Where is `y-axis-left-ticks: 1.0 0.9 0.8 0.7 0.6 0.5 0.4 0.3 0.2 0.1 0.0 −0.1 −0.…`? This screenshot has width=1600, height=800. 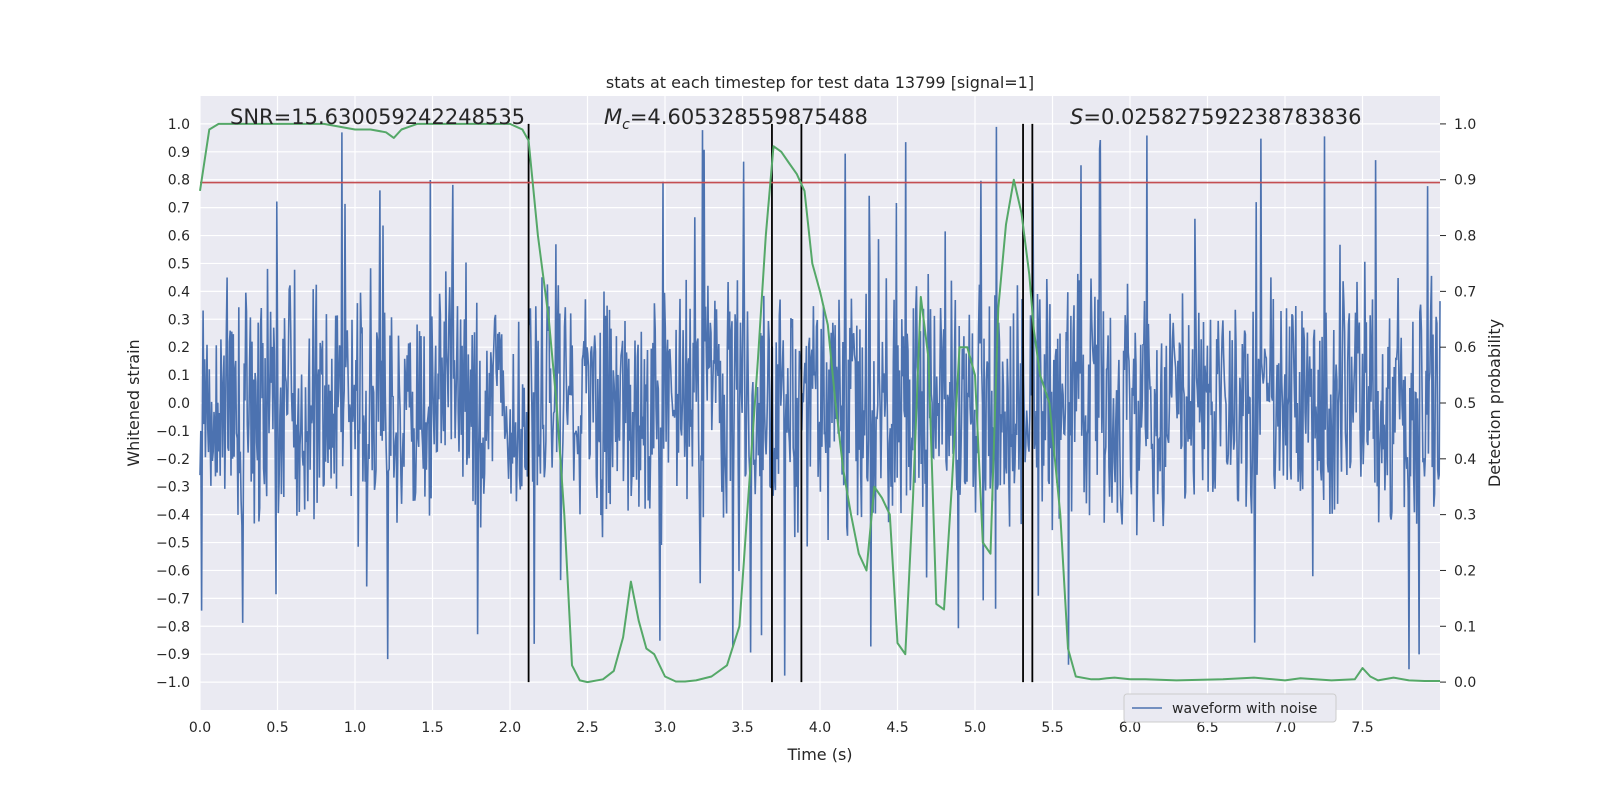
y-axis-left-ticks: 1.0 0.9 0.8 0.7 0.6 0.5 0.4 0.3 0.2 0.1 0.0 −0.1 −0.… is located at coordinates (173, 404).